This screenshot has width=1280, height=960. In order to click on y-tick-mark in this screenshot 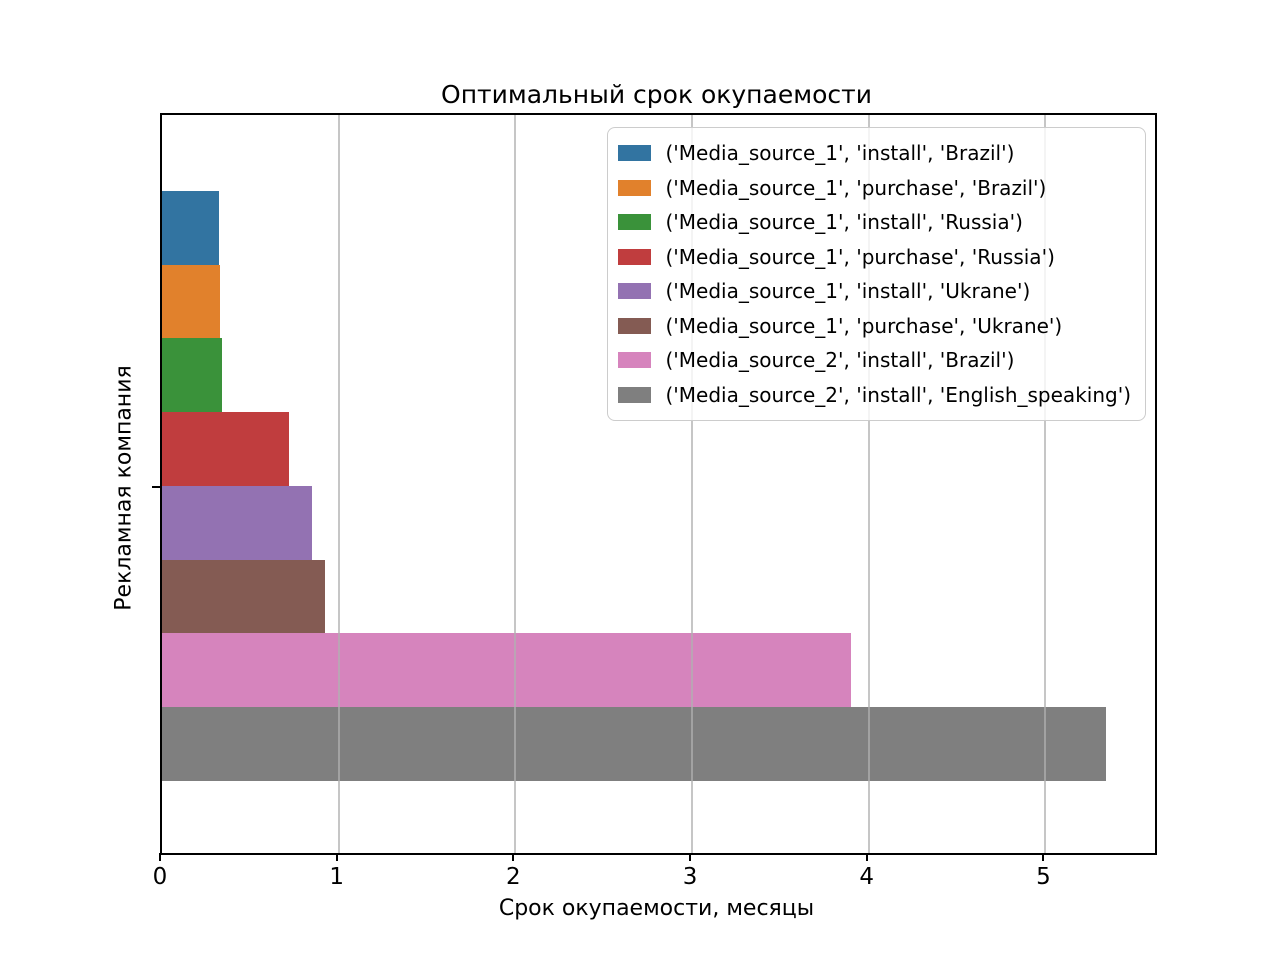, I will do `click(156, 487)`.